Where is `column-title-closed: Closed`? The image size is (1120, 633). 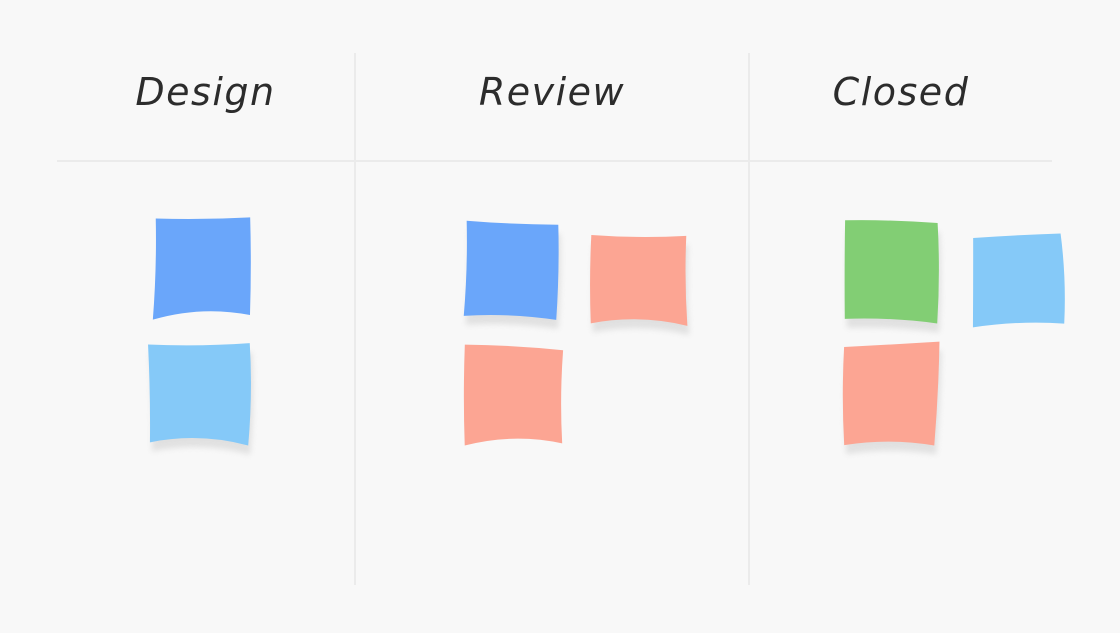
column-title-closed: Closed is located at coordinates (901, 92).